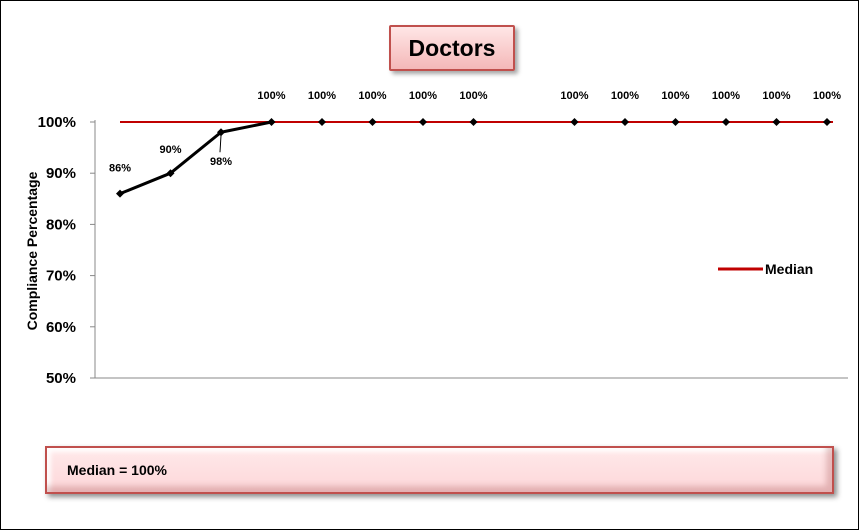 The image size is (859, 530). I want to click on chart-title-box: Doctors, so click(452, 48).